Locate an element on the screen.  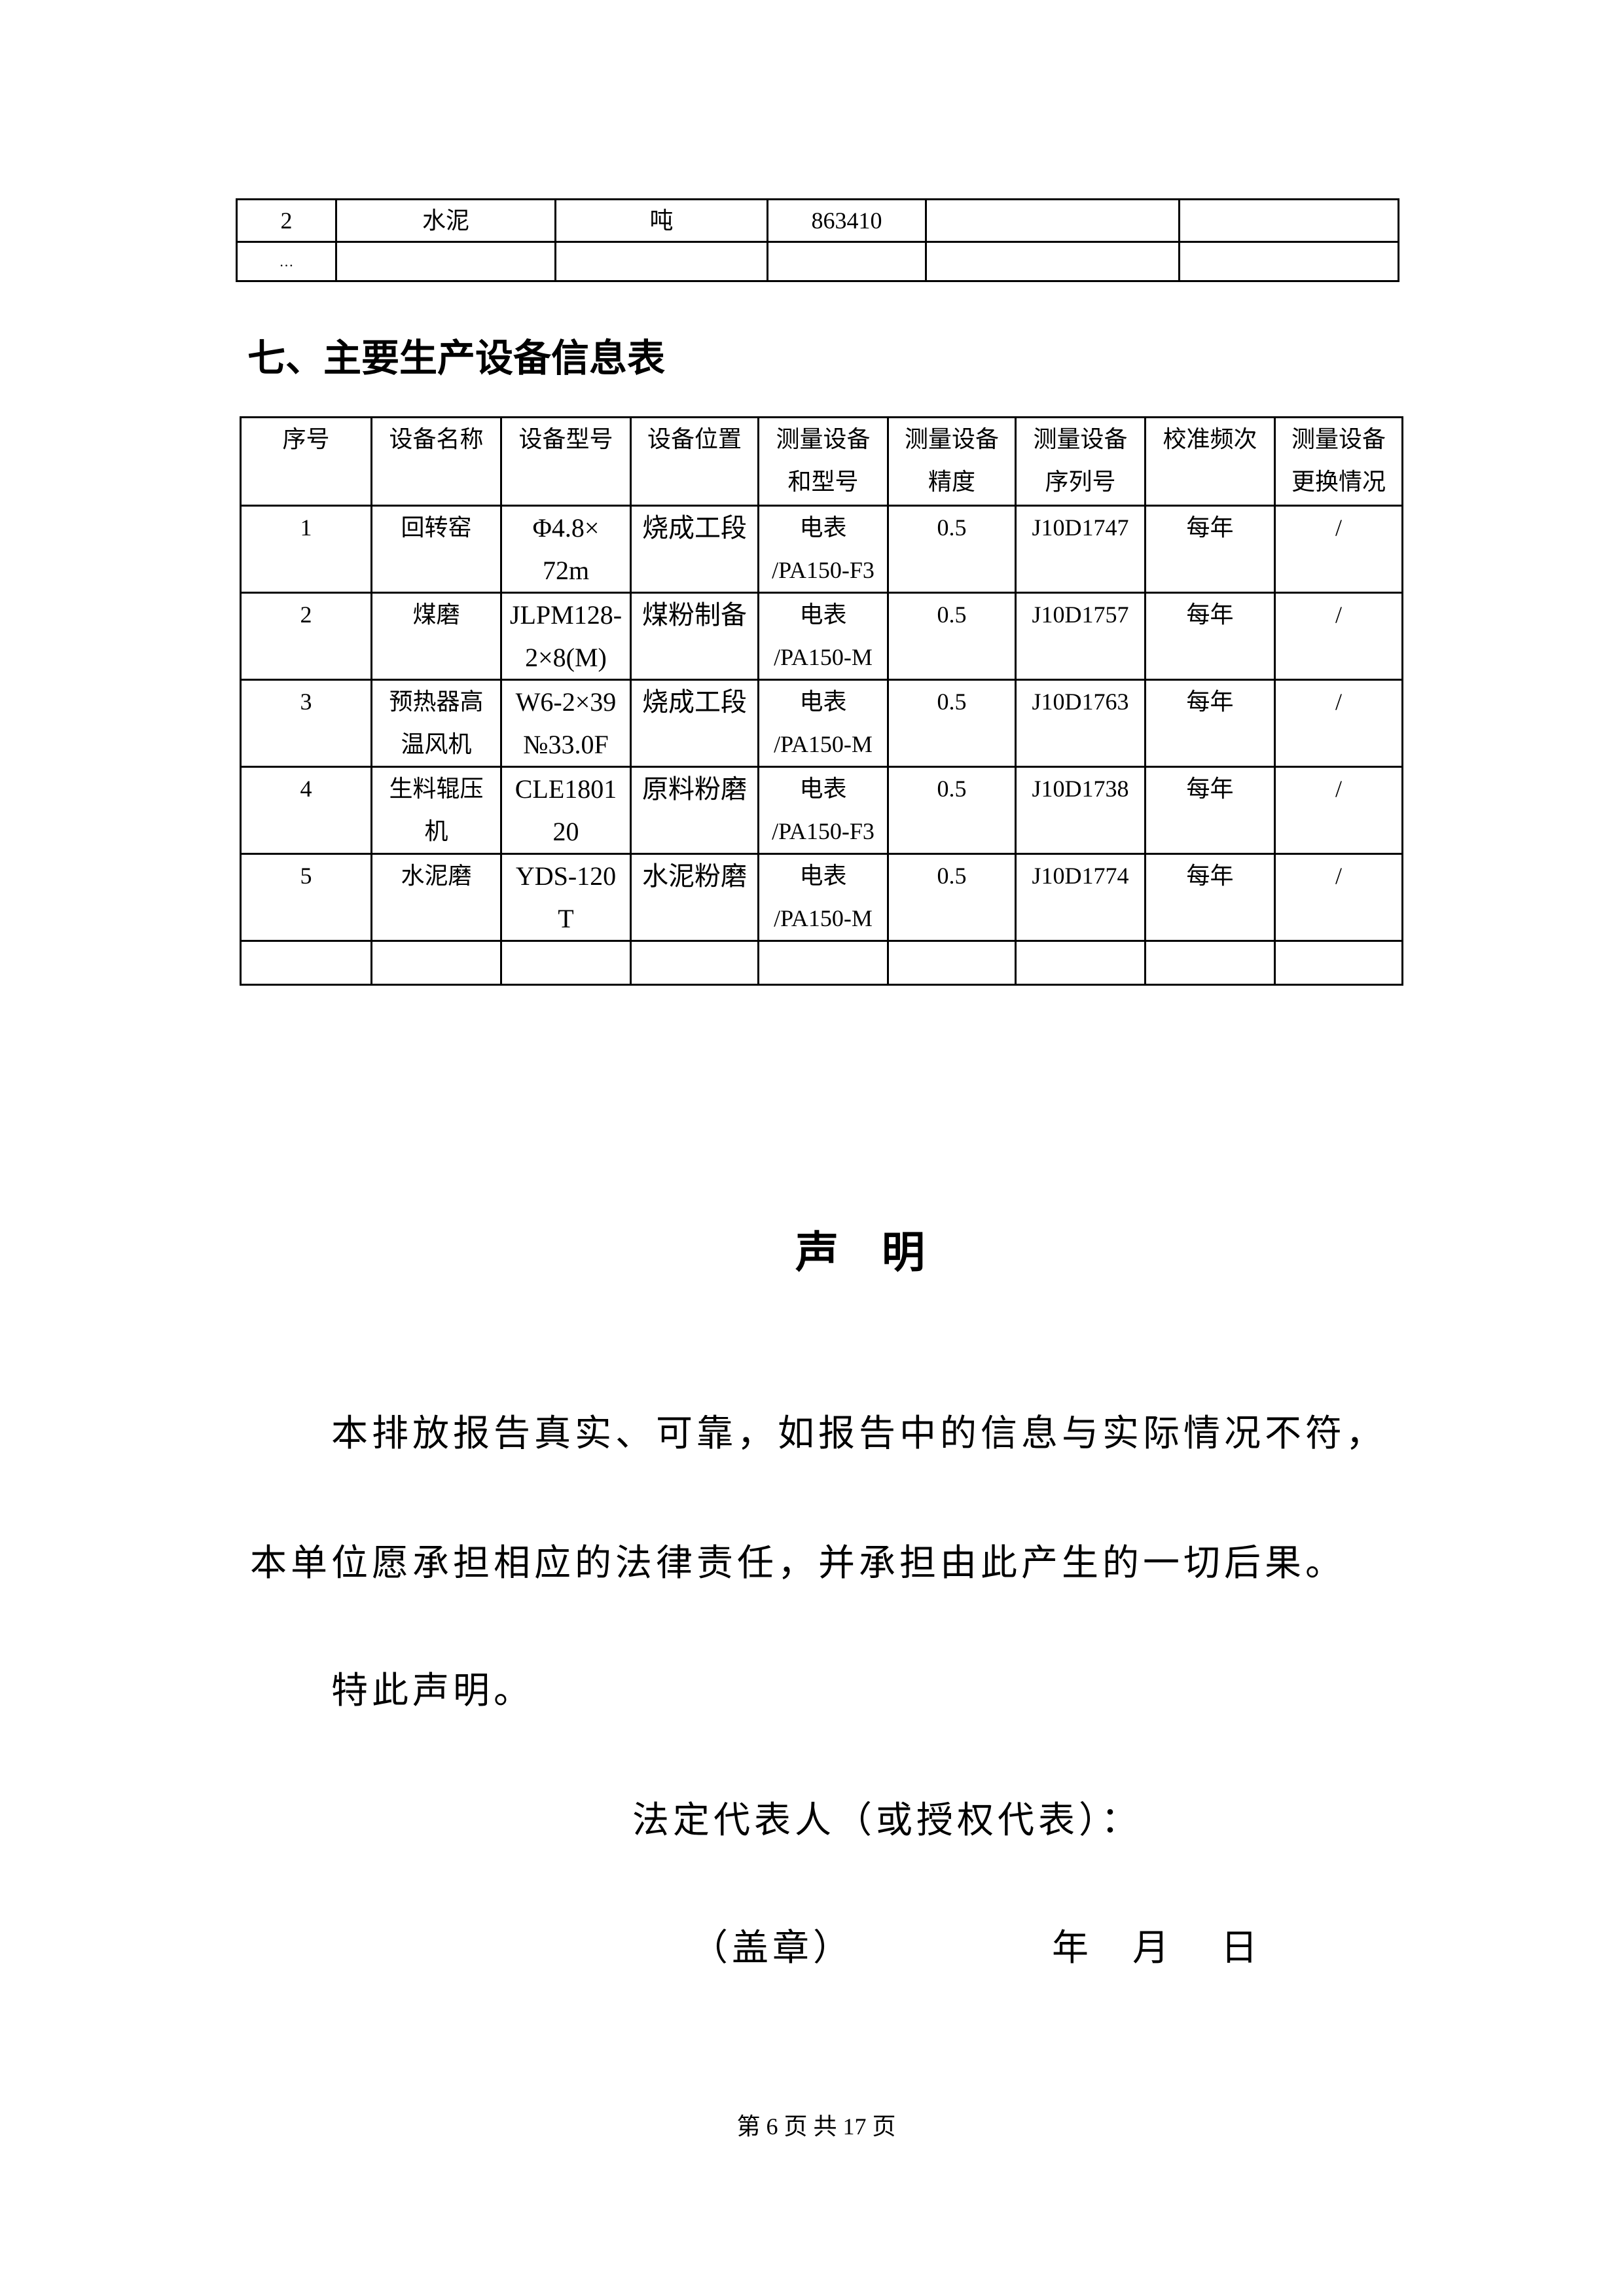
table-cell: 设备名称 is located at coordinates (436, 461).